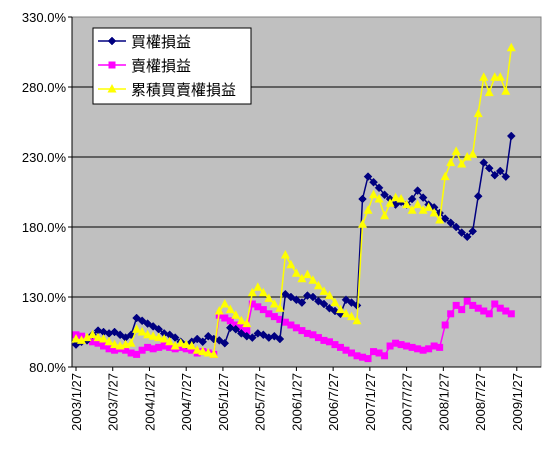 The image size is (549, 454). Describe the element at coordinates (443, 402) in the screenshot. I see `x-tick-label: 2008/1/27` at that location.